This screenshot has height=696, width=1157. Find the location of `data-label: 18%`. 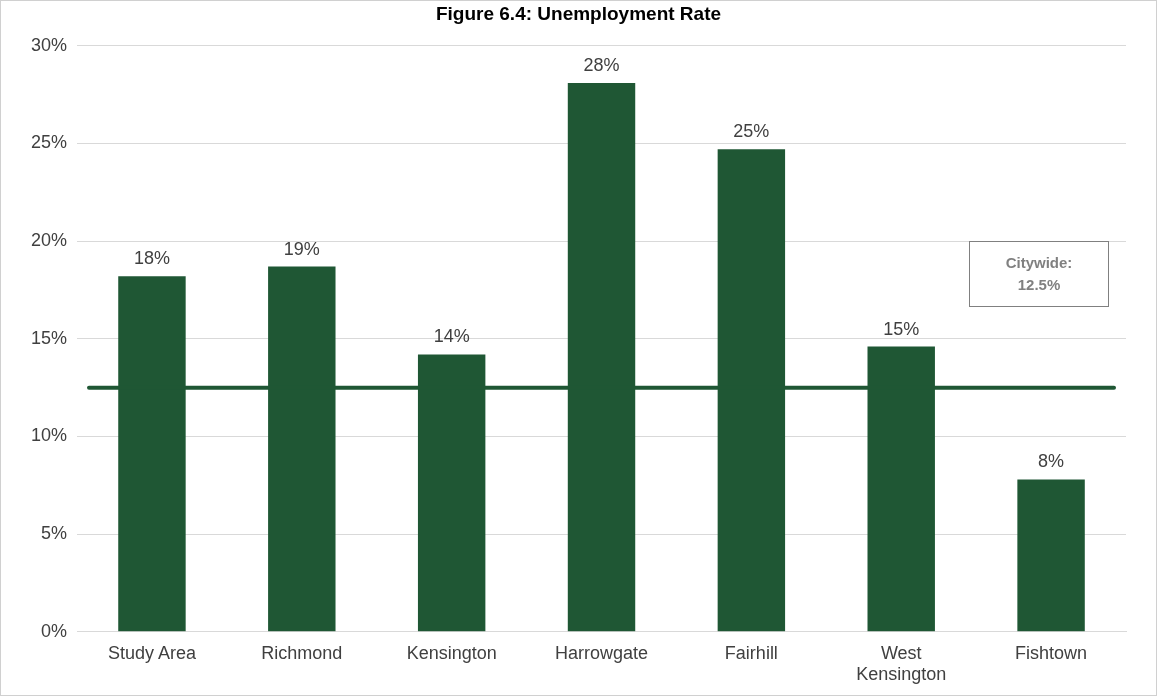

data-label: 18% is located at coordinates (151, 258).